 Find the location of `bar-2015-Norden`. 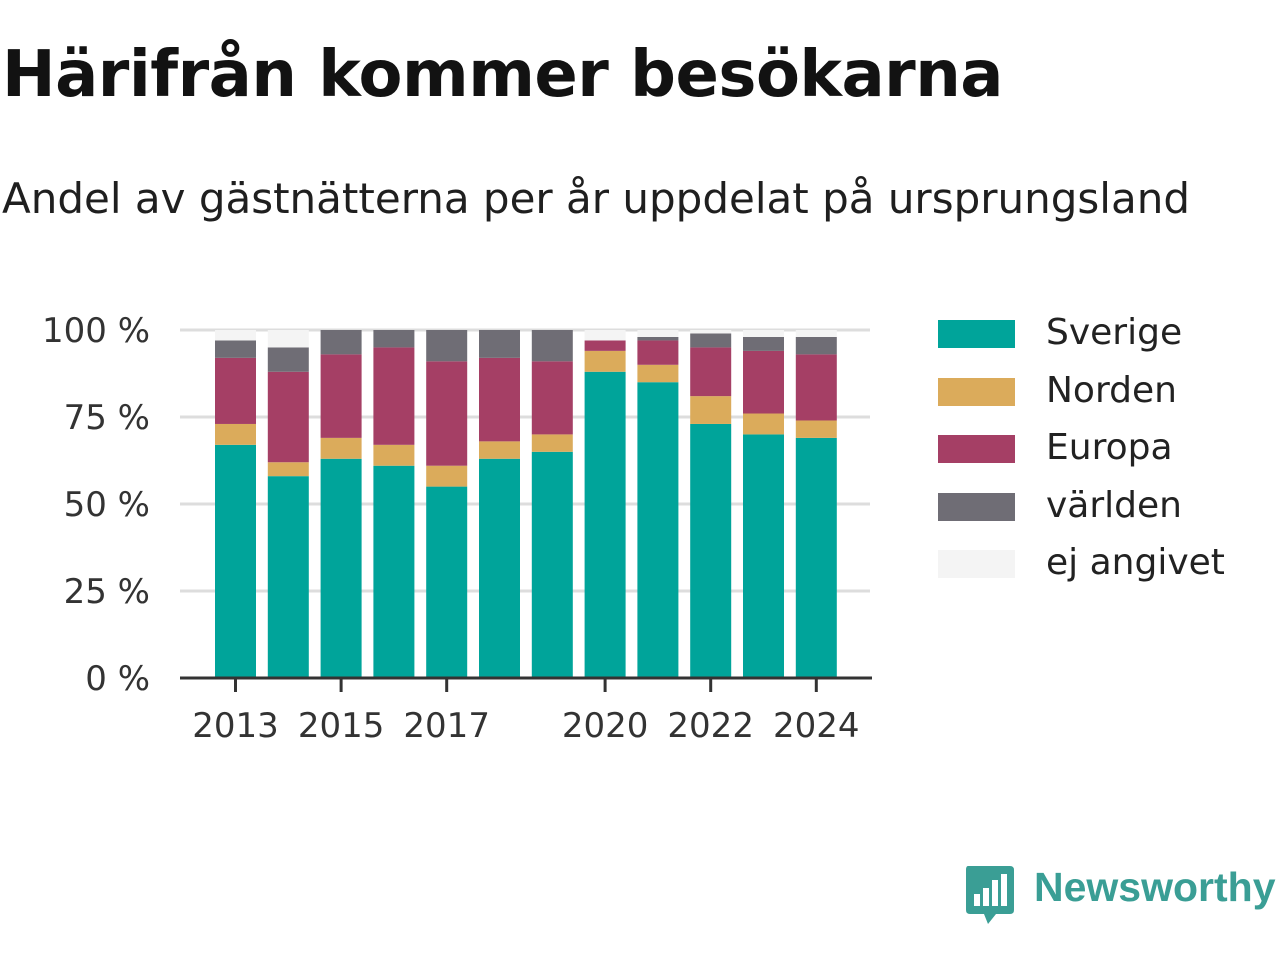

bar-2015-Norden is located at coordinates (341, 448).